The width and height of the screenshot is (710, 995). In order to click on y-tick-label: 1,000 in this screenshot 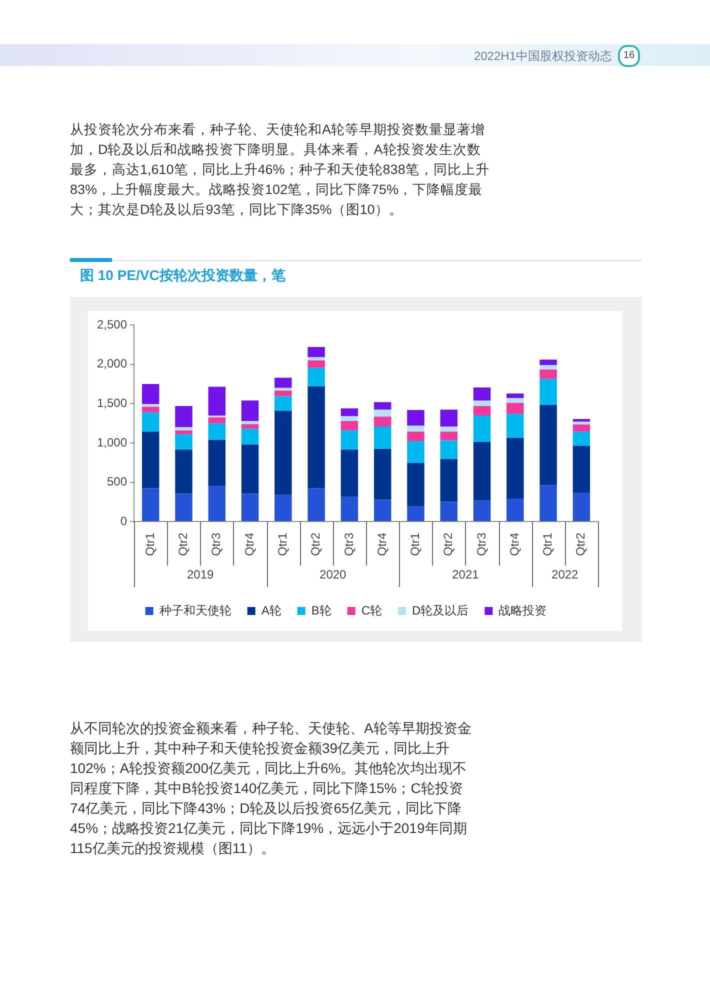, I will do `click(112, 442)`.